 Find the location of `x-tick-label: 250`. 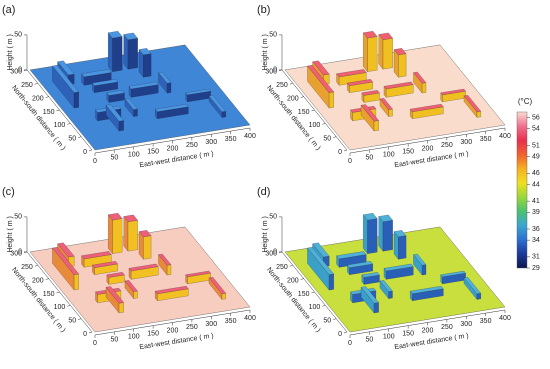

x-tick-label: 250 is located at coordinates (447, 145).